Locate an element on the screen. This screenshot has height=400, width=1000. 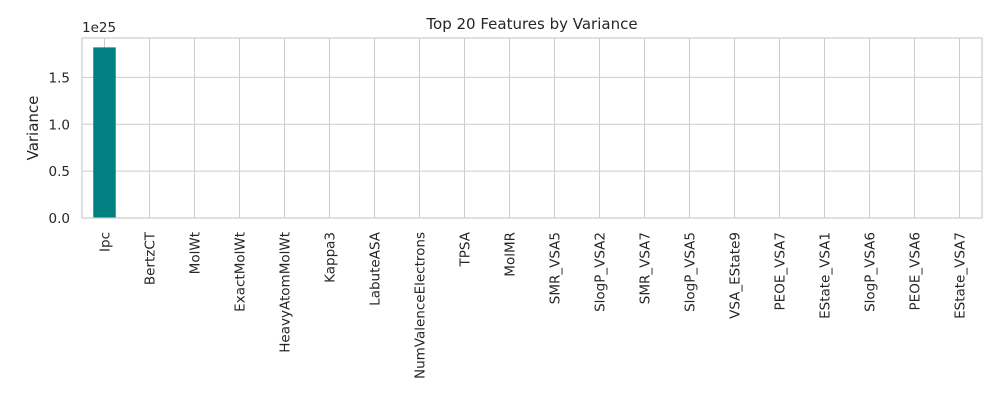
x-tick-label: PEOE_VSA6 is located at coordinates (916, 271).